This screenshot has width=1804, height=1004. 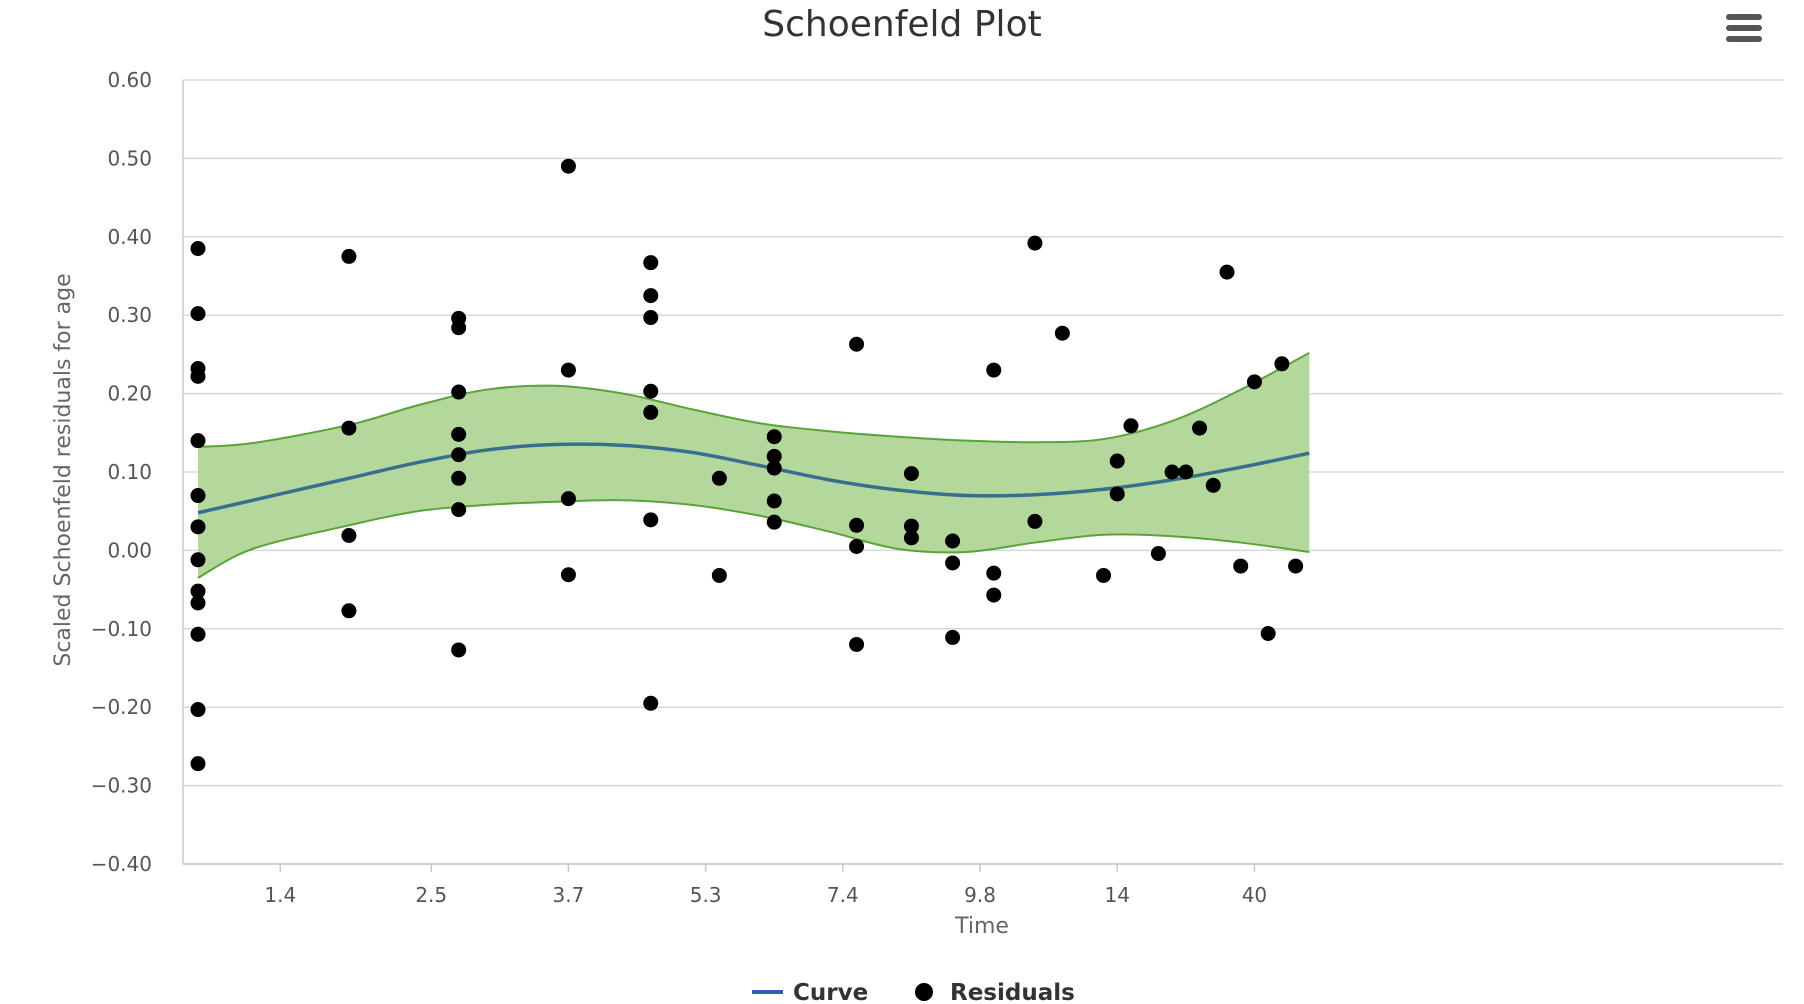 I want to click on curve-line, so click(x=753, y=478).